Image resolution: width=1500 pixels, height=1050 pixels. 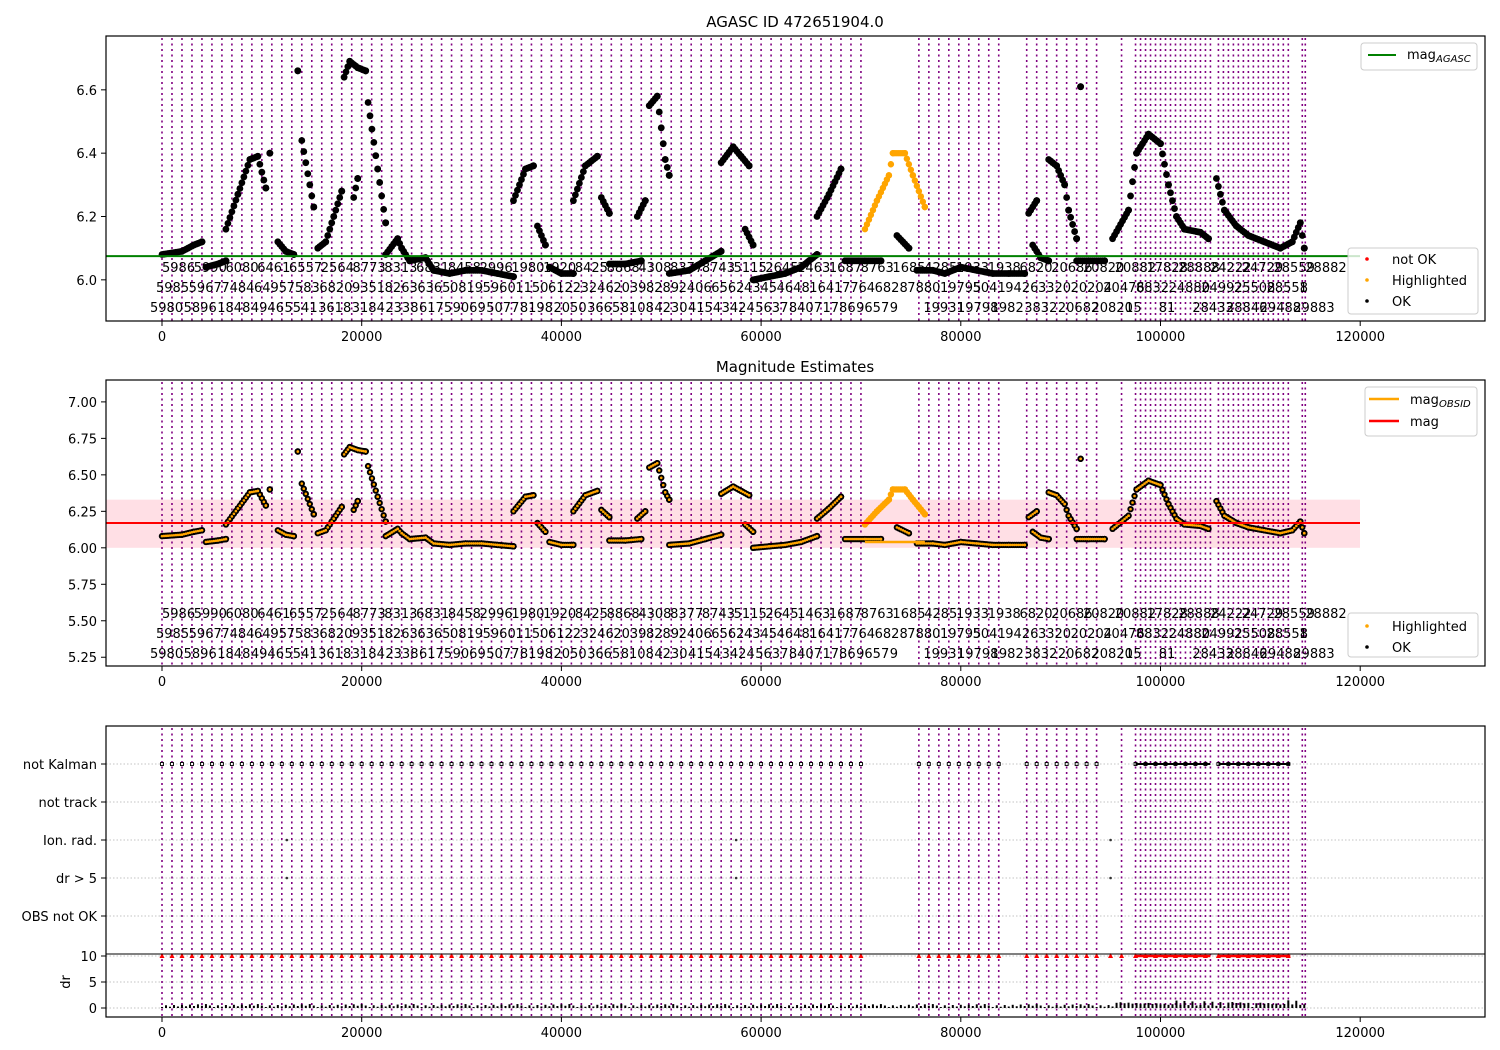 I want to click on obsid-label: 8313, so click(x=400, y=614).